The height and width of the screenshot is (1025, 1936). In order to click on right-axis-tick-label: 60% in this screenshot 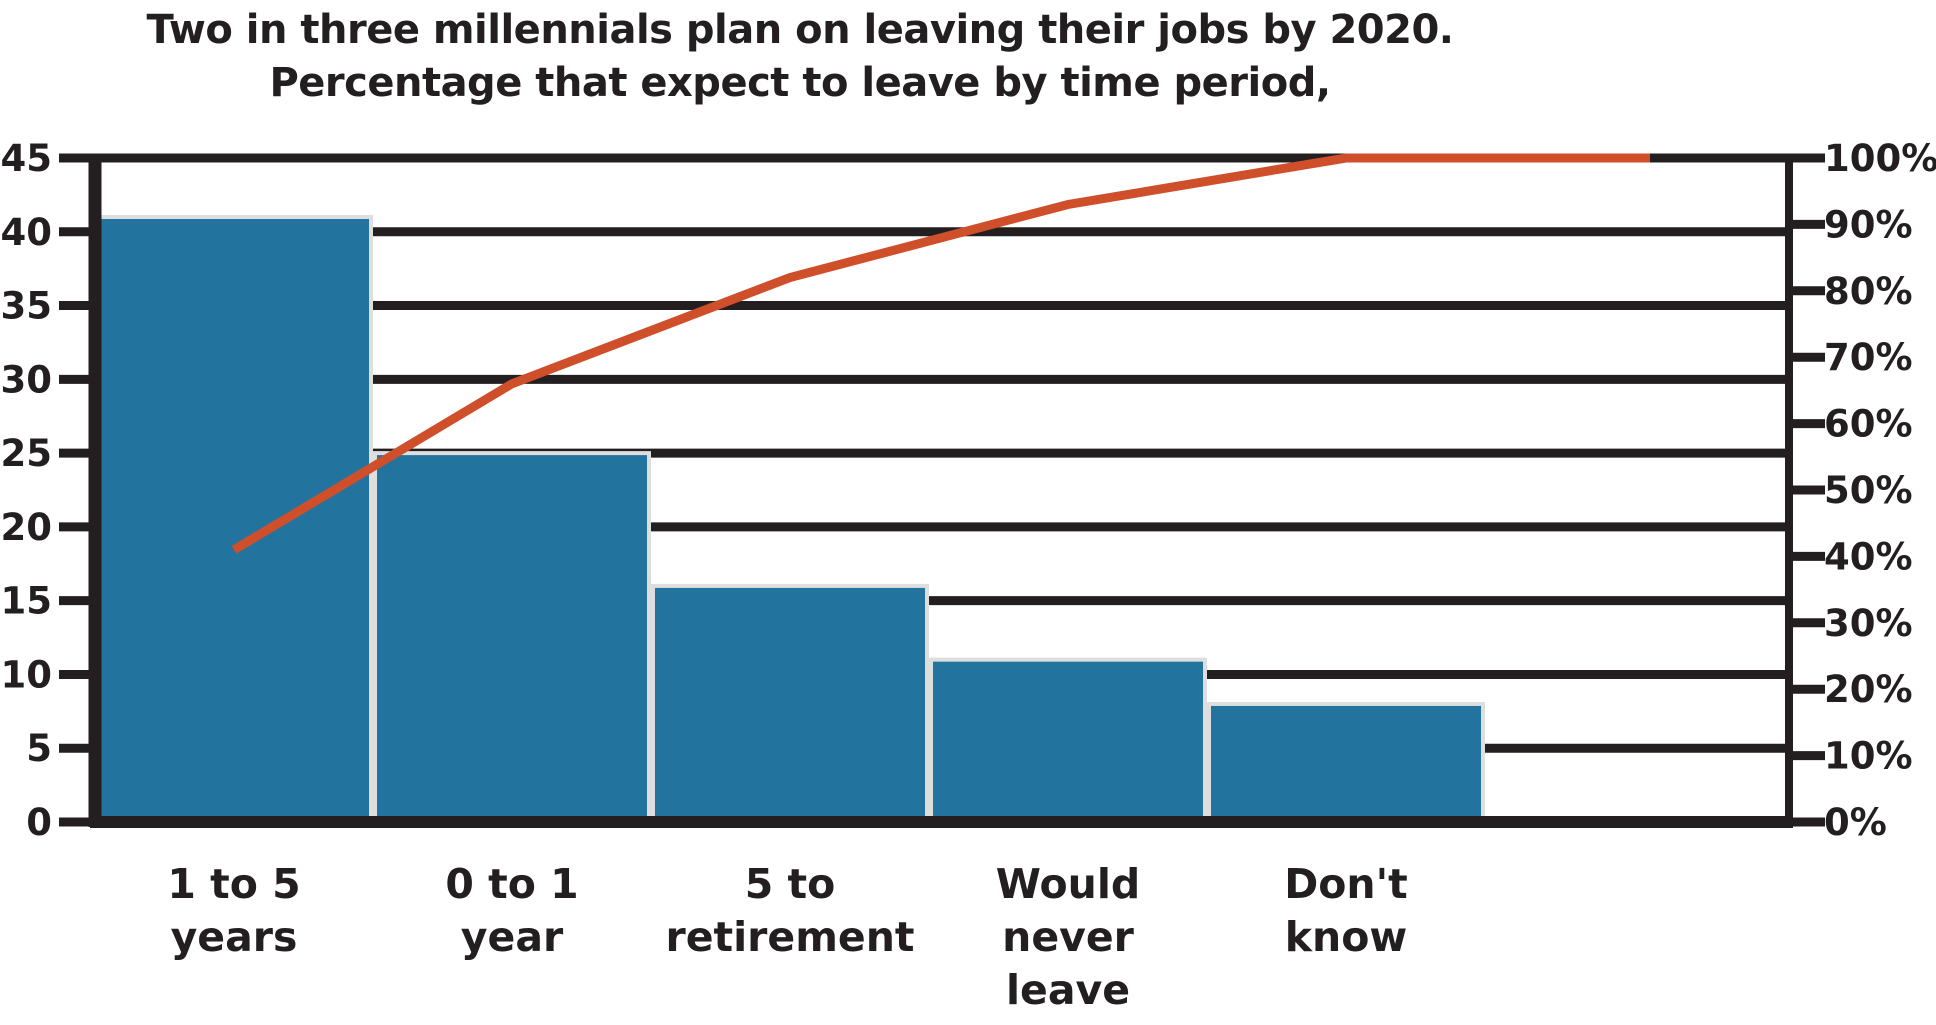, I will do `click(1868, 424)`.